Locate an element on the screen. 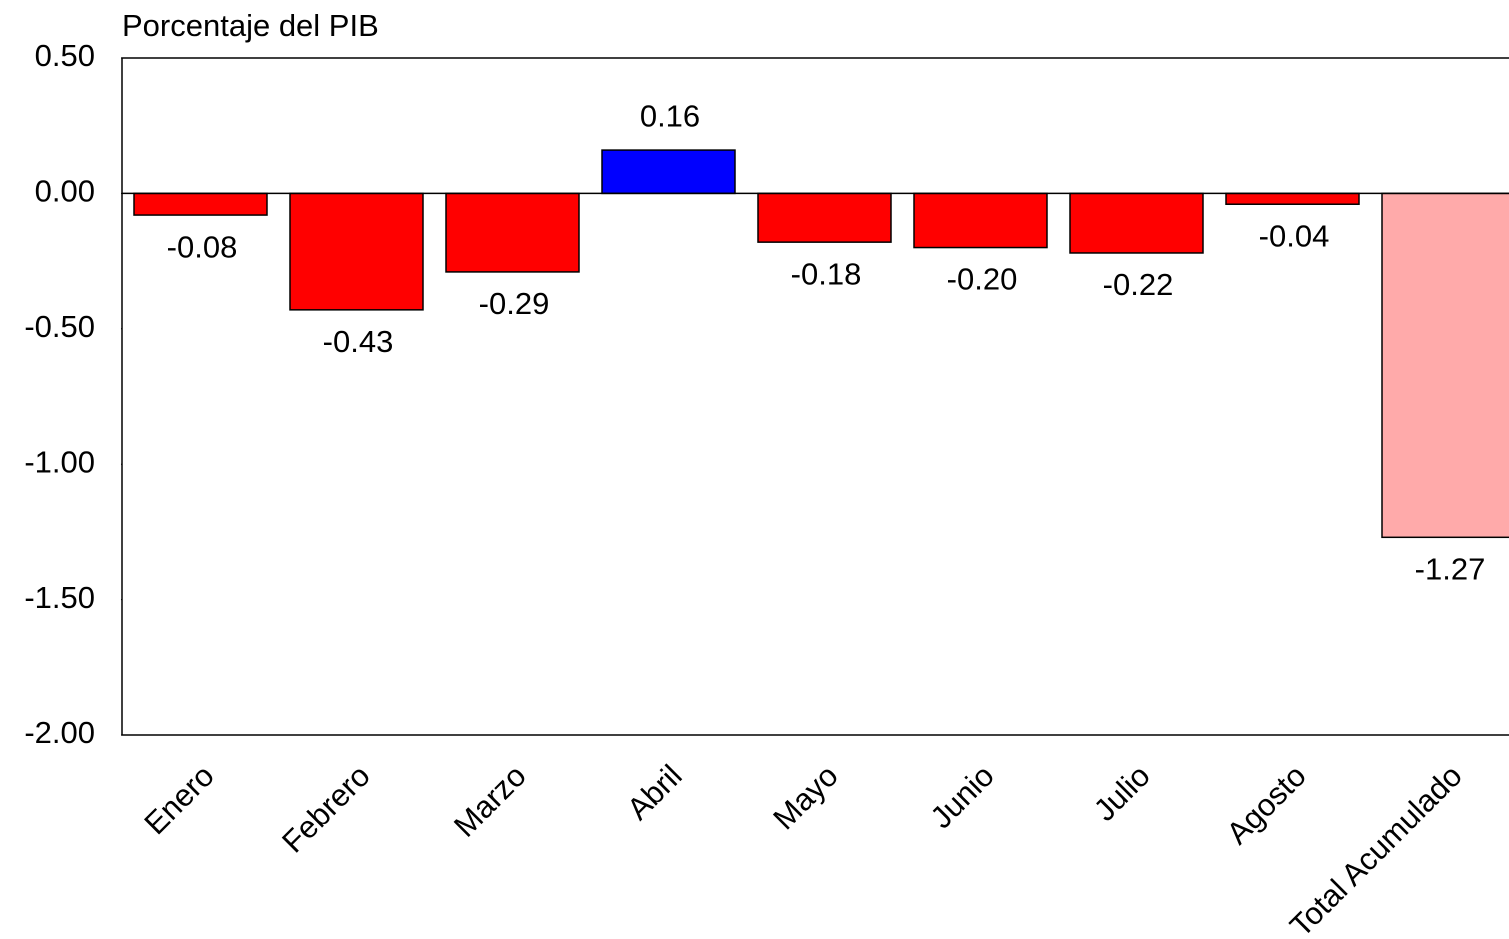  data-label: -1.27 is located at coordinates (1450, 569).